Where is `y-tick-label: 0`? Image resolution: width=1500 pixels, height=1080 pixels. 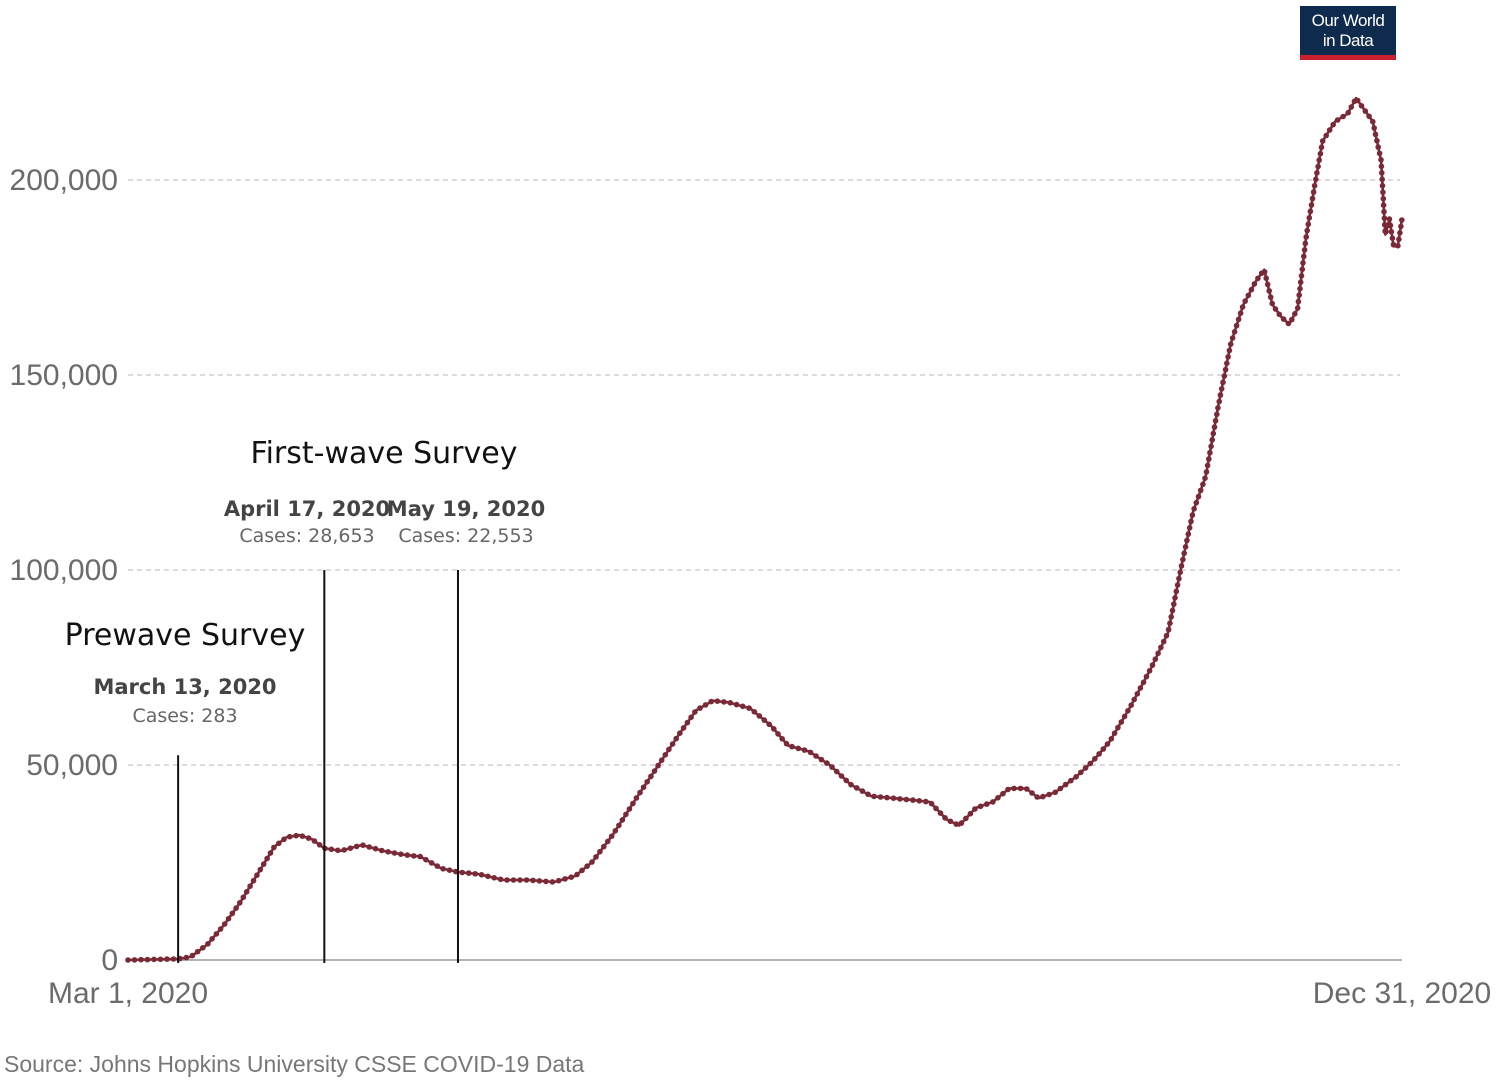
y-tick-label: 0 is located at coordinates (109, 960).